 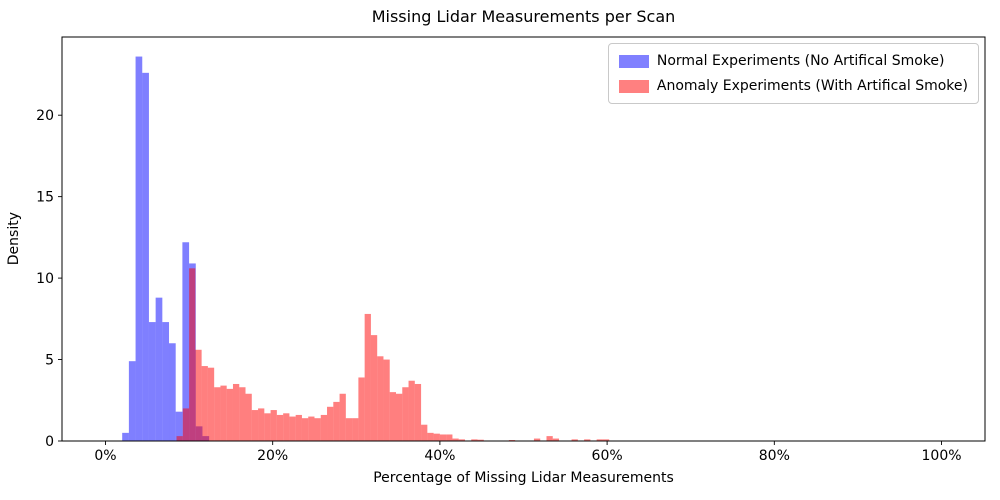 What do you see at coordinates (272, 456) in the screenshot?
I see `x-tick-label: 20%` at bounding box center [272, 456].